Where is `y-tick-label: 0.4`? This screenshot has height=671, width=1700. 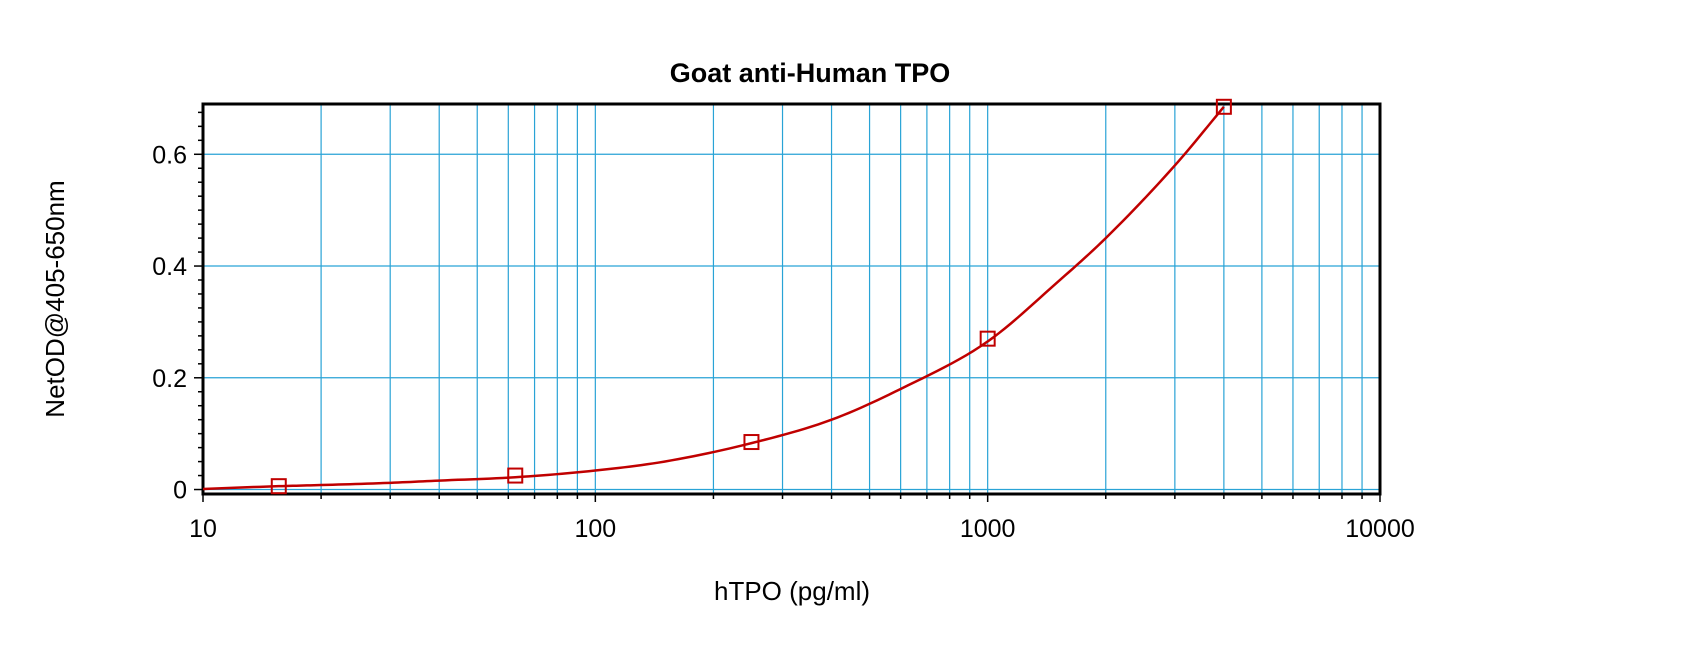 y-tick-label: 0.4 is located at coordinates (169, 267).